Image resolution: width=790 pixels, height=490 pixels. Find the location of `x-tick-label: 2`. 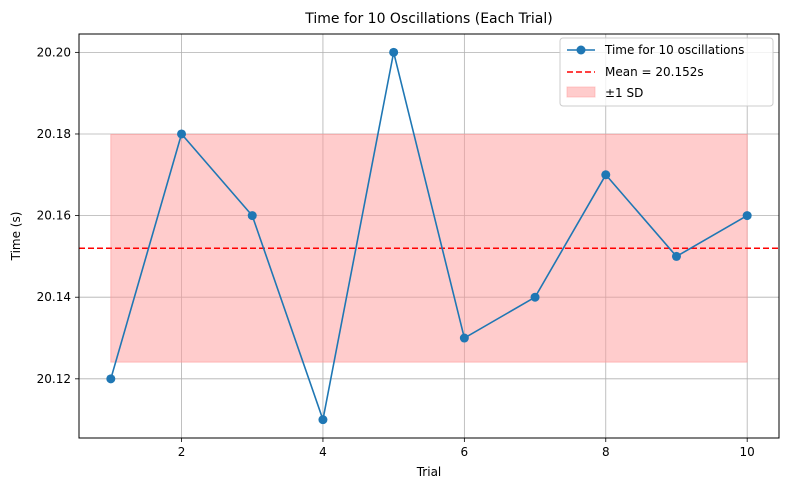

x-tick-label: 2 is located at coordinates (182, 452).